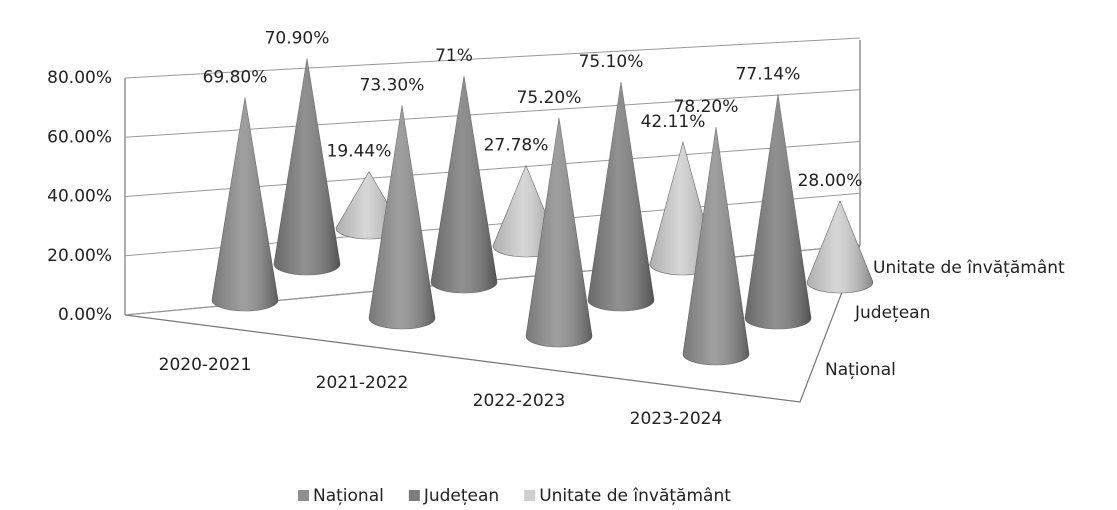 This screenshot has width=1117, height=510. What do you see at coordinates (205, 365) in the screenshot?
I see `x-tick-label: 2020-2021` at bounding box center [205, 365].